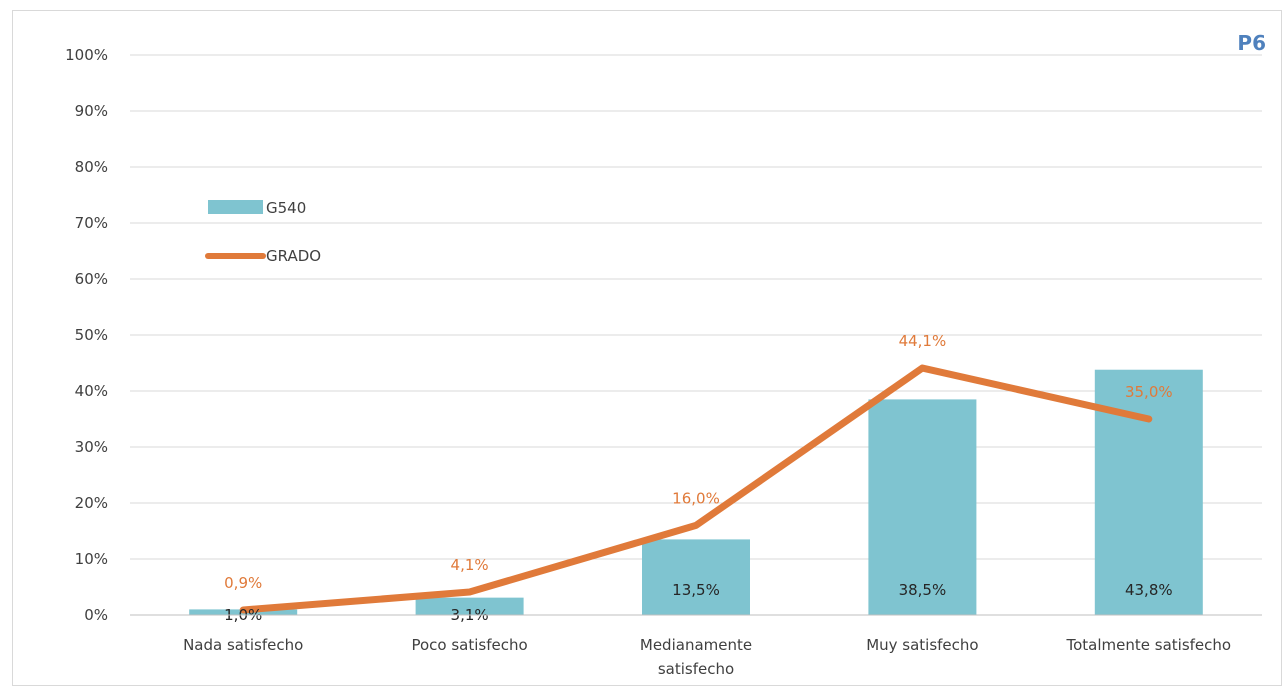 Image resolution: width=1286 pixels, height=688 pixels. What do you see at coordinates (286, 208) in the screenshot?
I see `legend-label-g540: G540` at bounding box center [286, 208].